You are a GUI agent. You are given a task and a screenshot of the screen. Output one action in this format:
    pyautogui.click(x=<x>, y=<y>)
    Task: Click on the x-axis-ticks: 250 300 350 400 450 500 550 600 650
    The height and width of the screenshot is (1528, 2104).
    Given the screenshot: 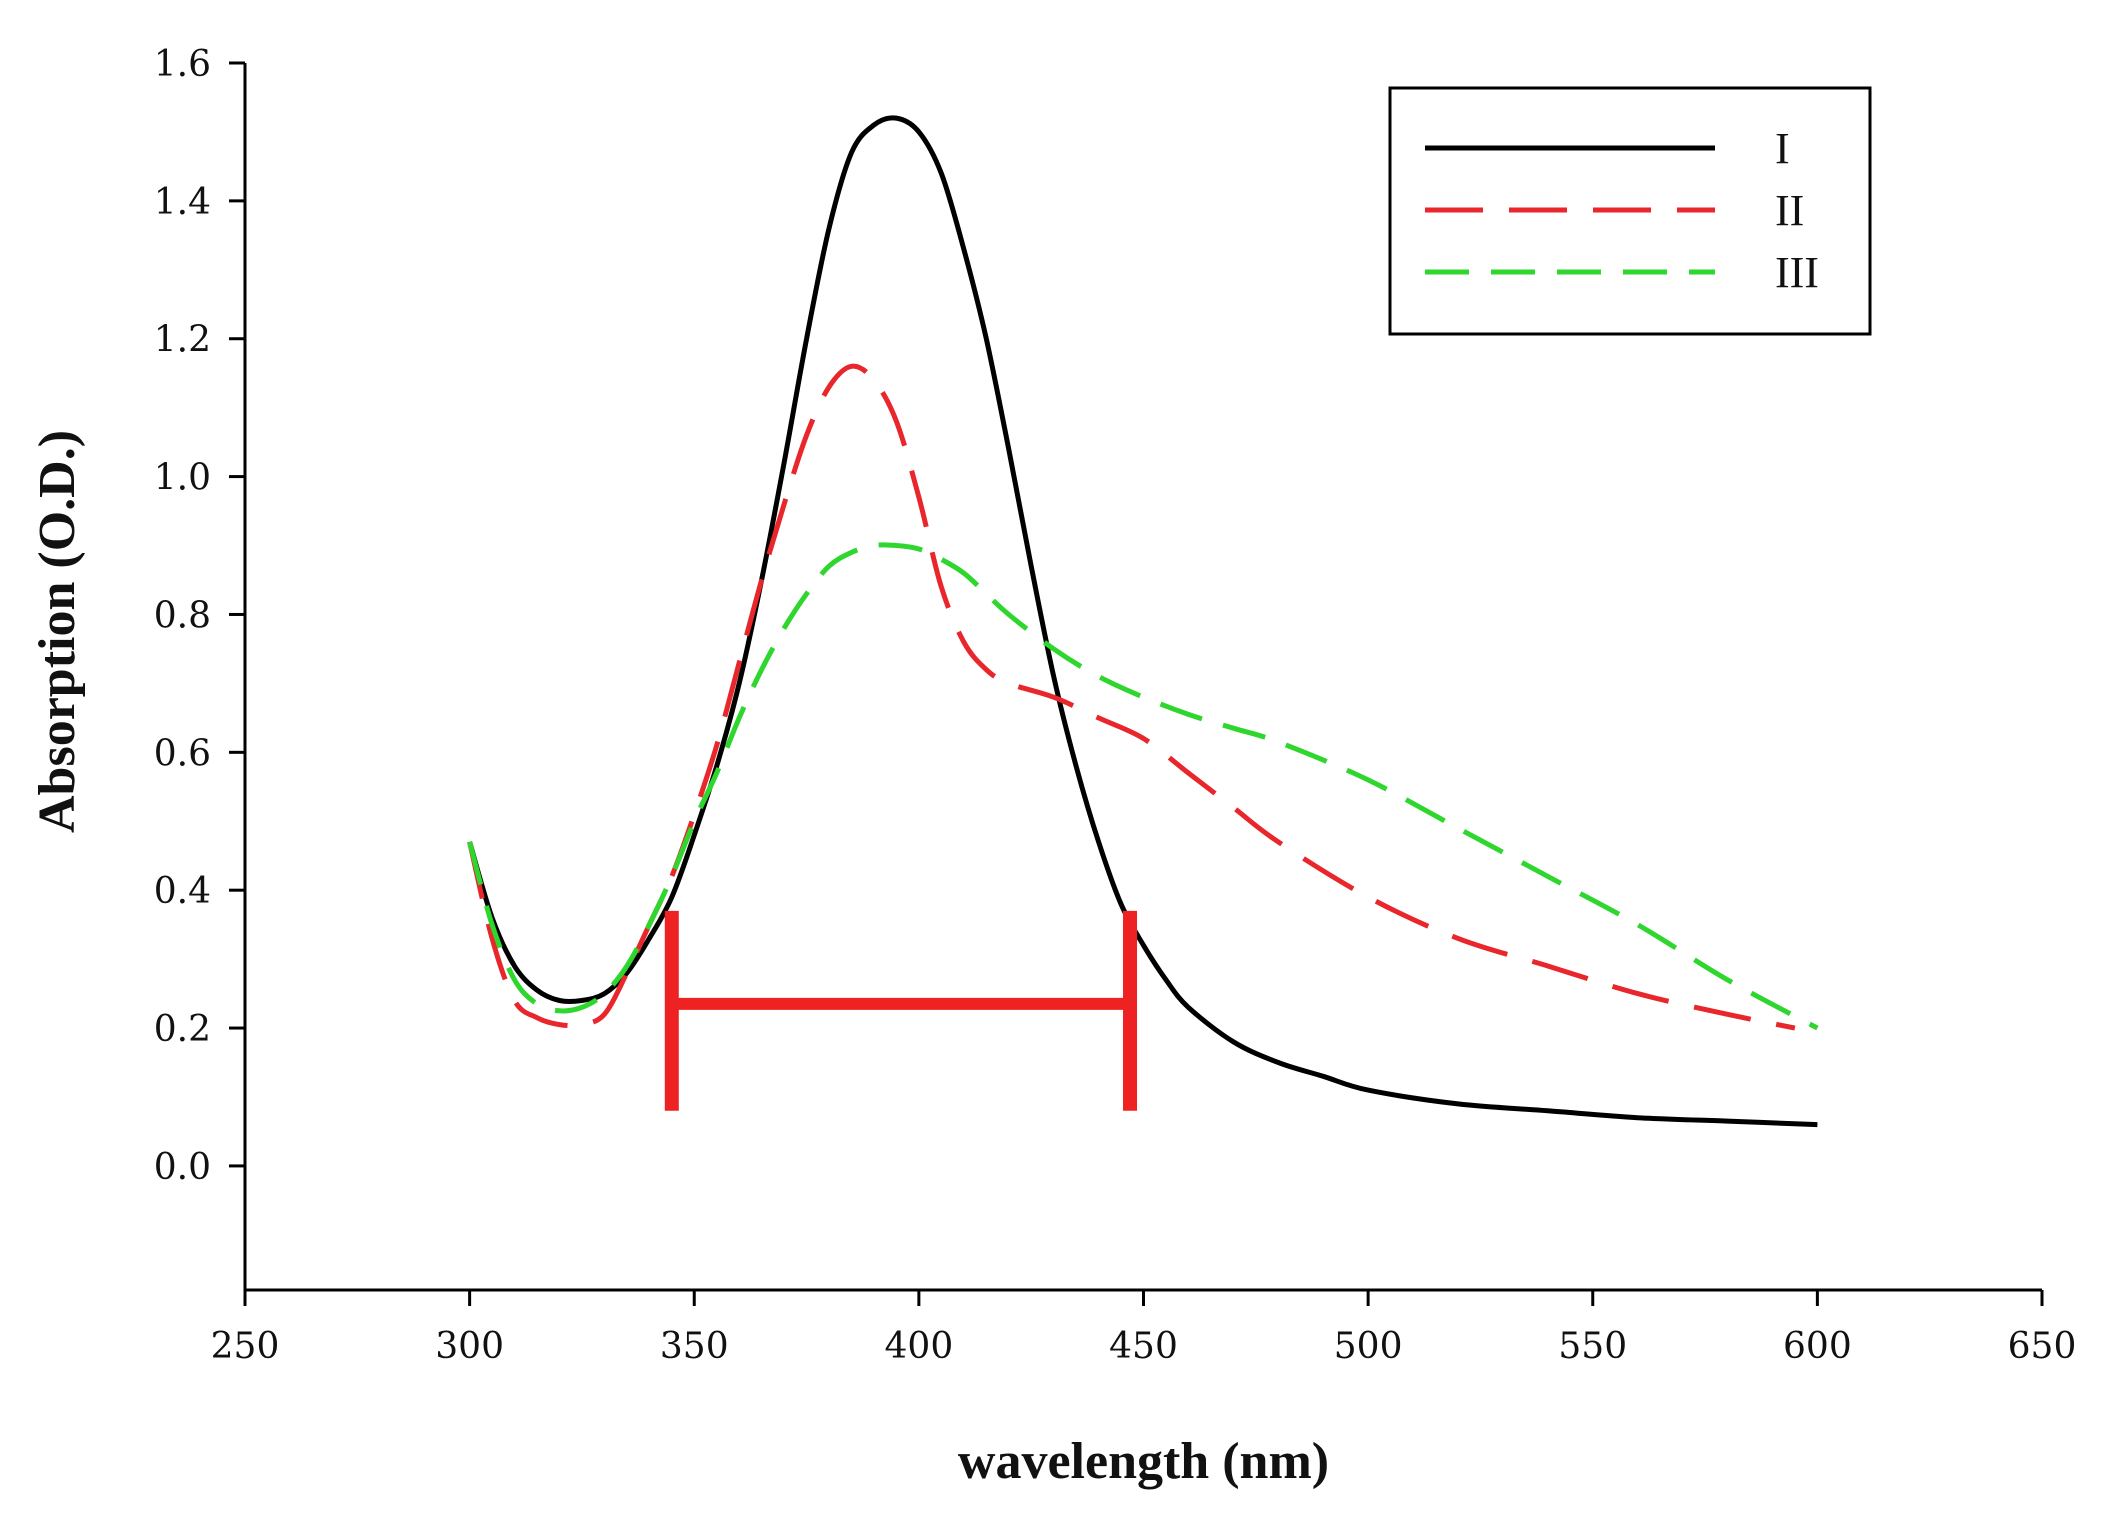 What is the action you would take?
    pyautogui.click(x=1144, y=1328)
    